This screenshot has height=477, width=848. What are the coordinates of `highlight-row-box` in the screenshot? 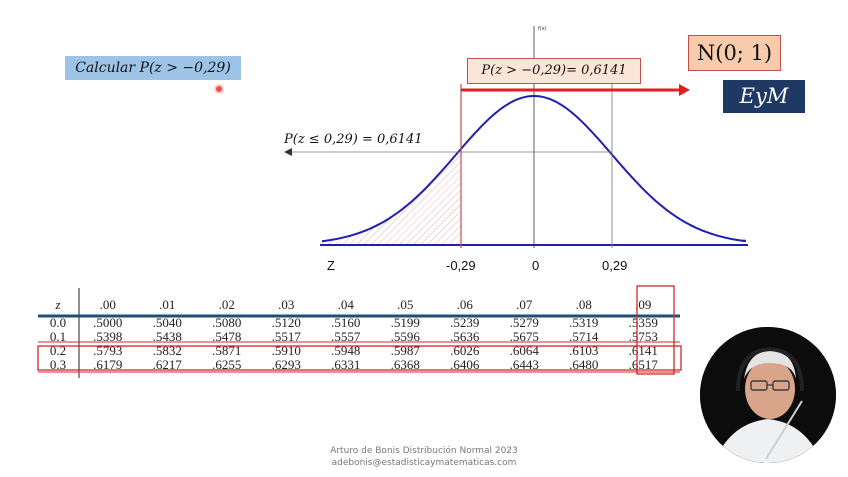 It's located at (359, 358).